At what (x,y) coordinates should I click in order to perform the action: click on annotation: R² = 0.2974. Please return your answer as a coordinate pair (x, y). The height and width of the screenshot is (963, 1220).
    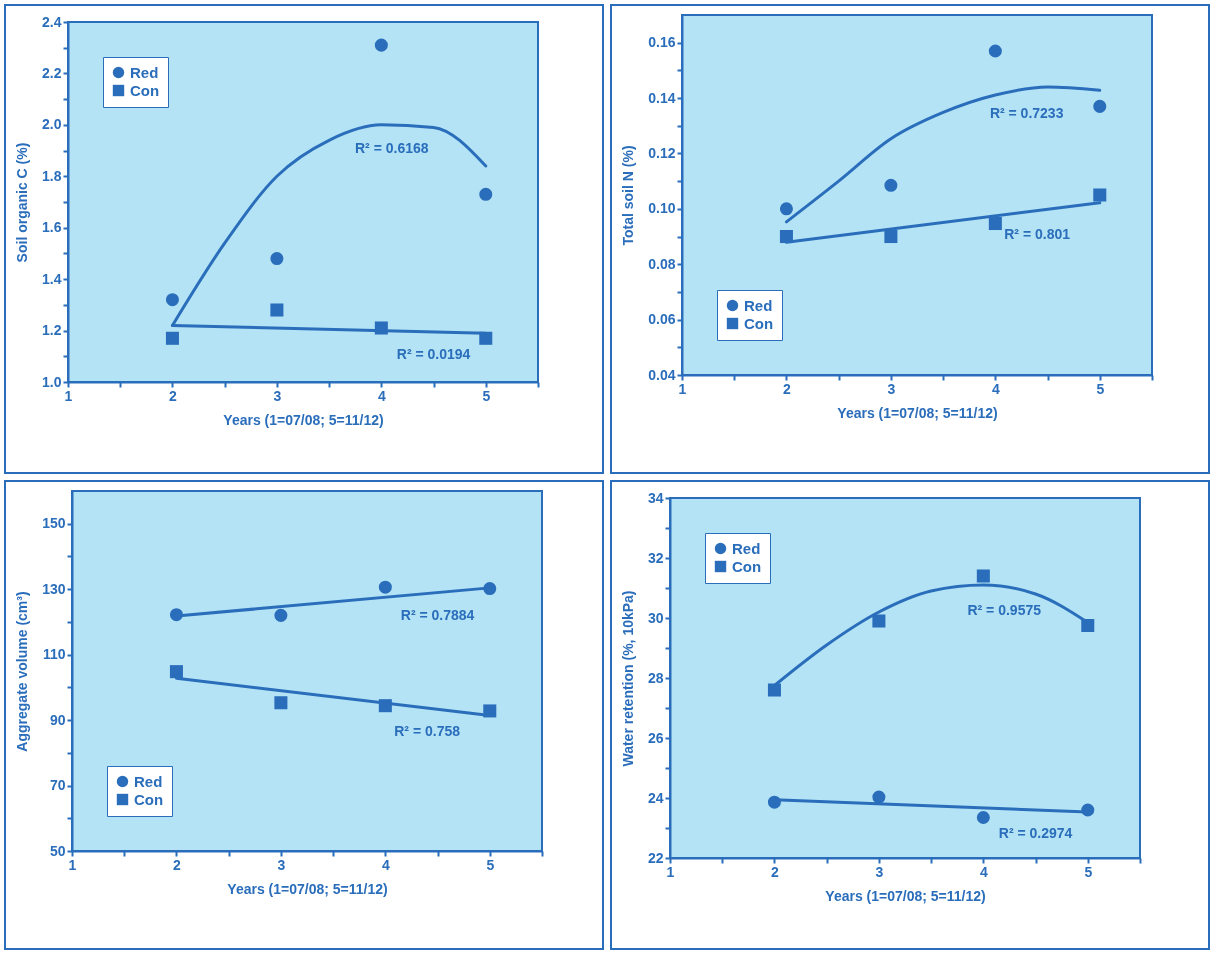
    Looking at the image, I should click on (1035, 833).